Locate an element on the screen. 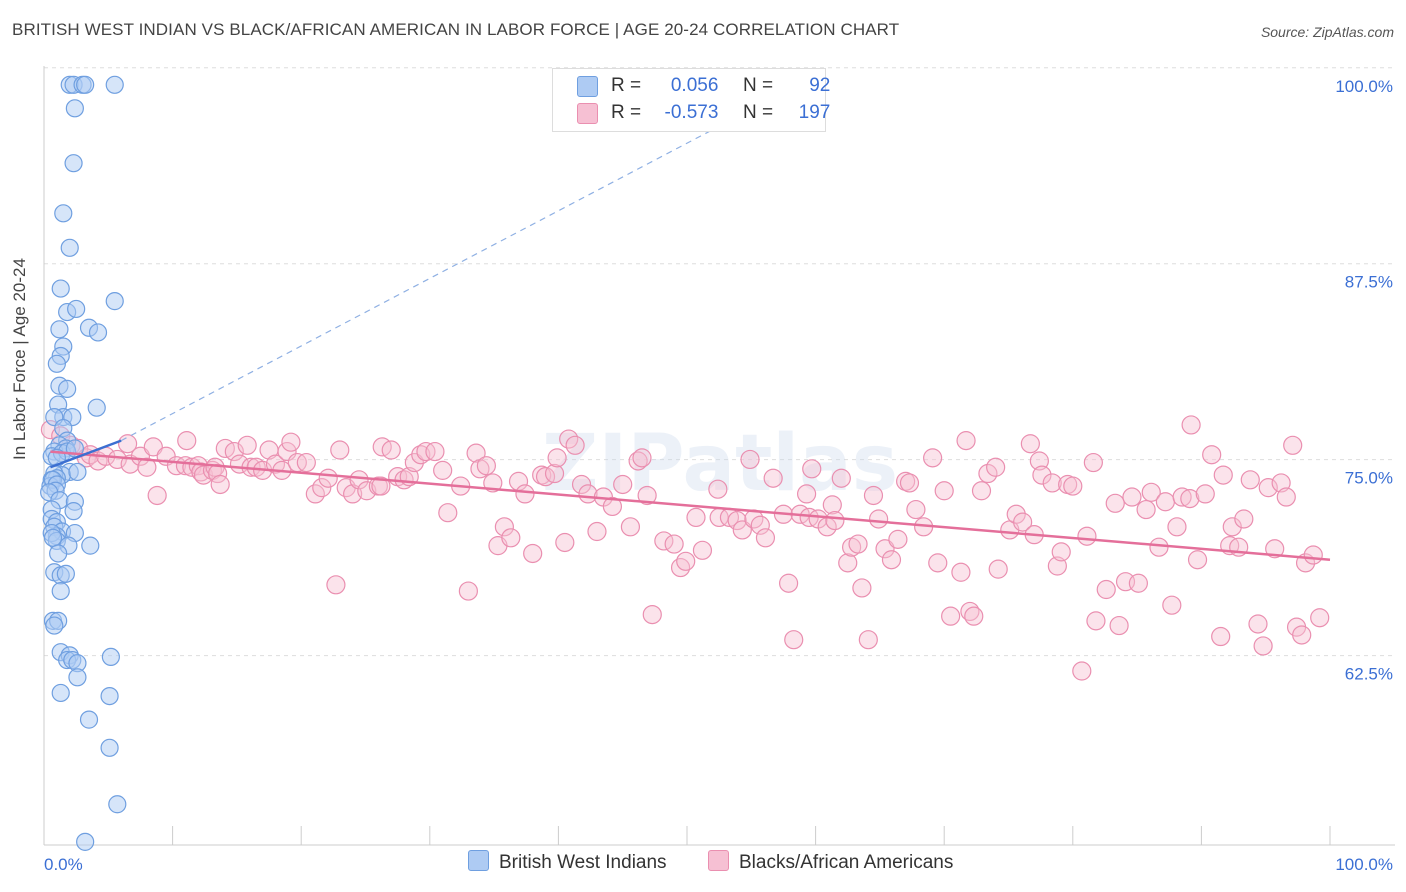 Image resolution: width=1406 pixels, height=892 pixels. source-credit: Source: ZipAtlas.com is located at coordinates (1327, 32).